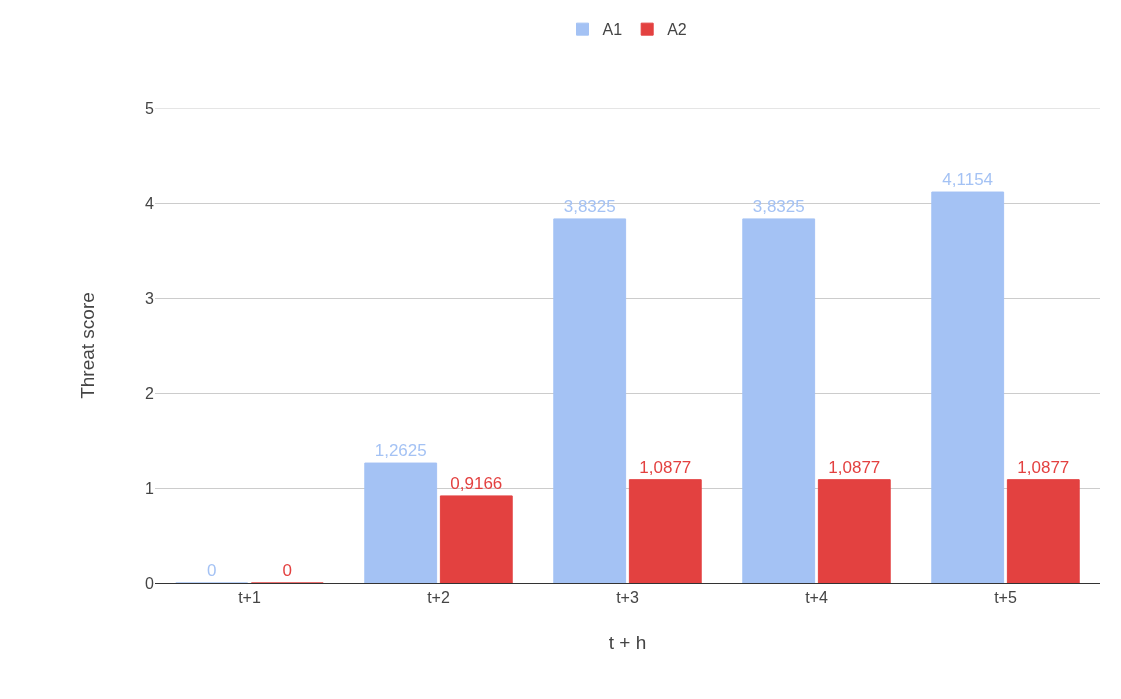  What do you see at coordinates (150, 298) in the screenshot?
I see `y-tick-label: 3` at bounding box center [150, 298].